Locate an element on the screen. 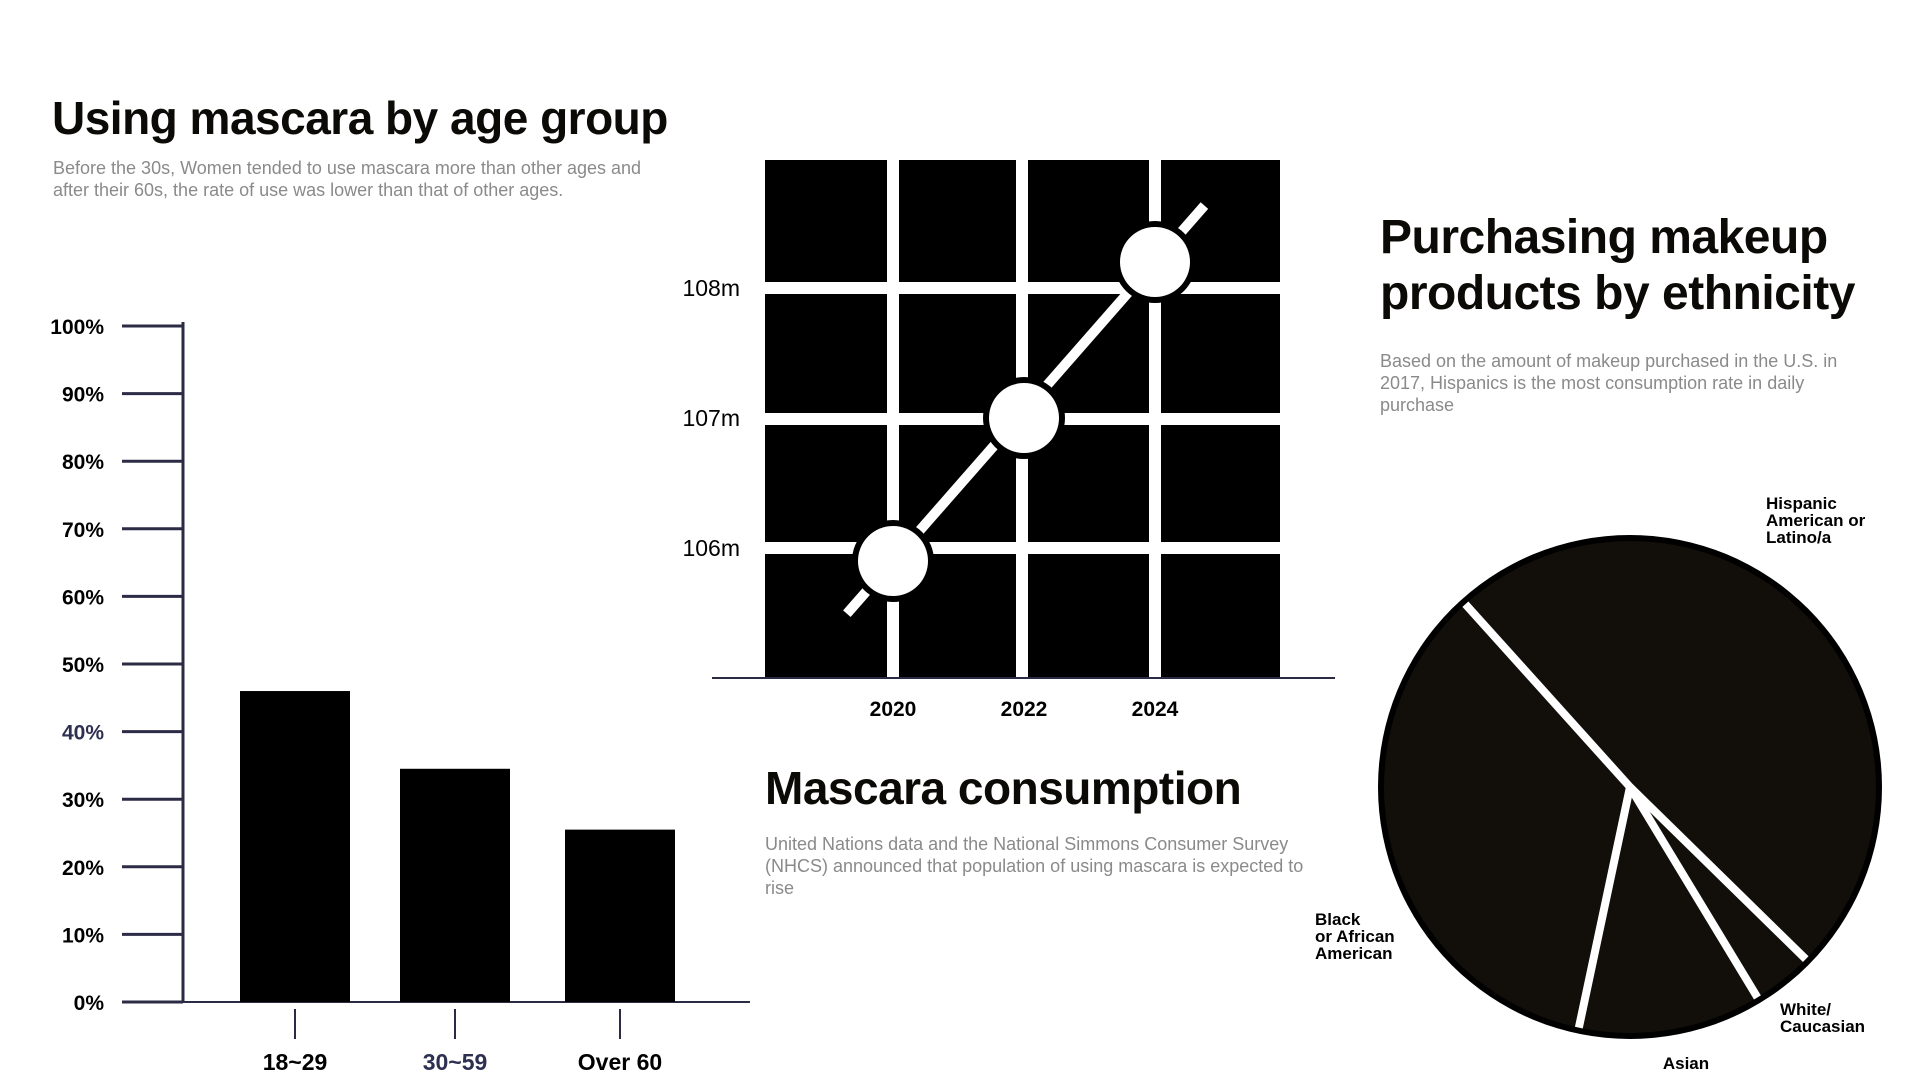 Image resolution: width=1920 pixels, height=1080 pixels. y-tick-label: 90% is located at coordinates (83, 395).